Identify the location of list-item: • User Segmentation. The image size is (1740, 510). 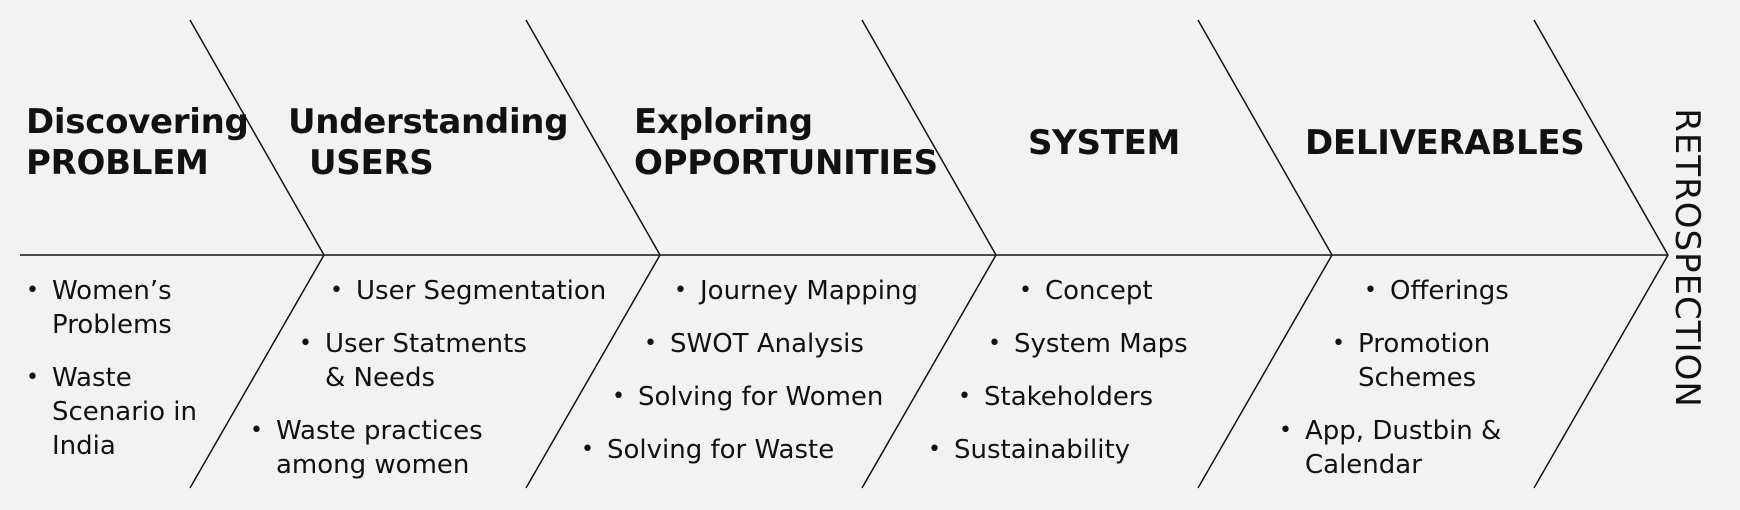
(468, 291).